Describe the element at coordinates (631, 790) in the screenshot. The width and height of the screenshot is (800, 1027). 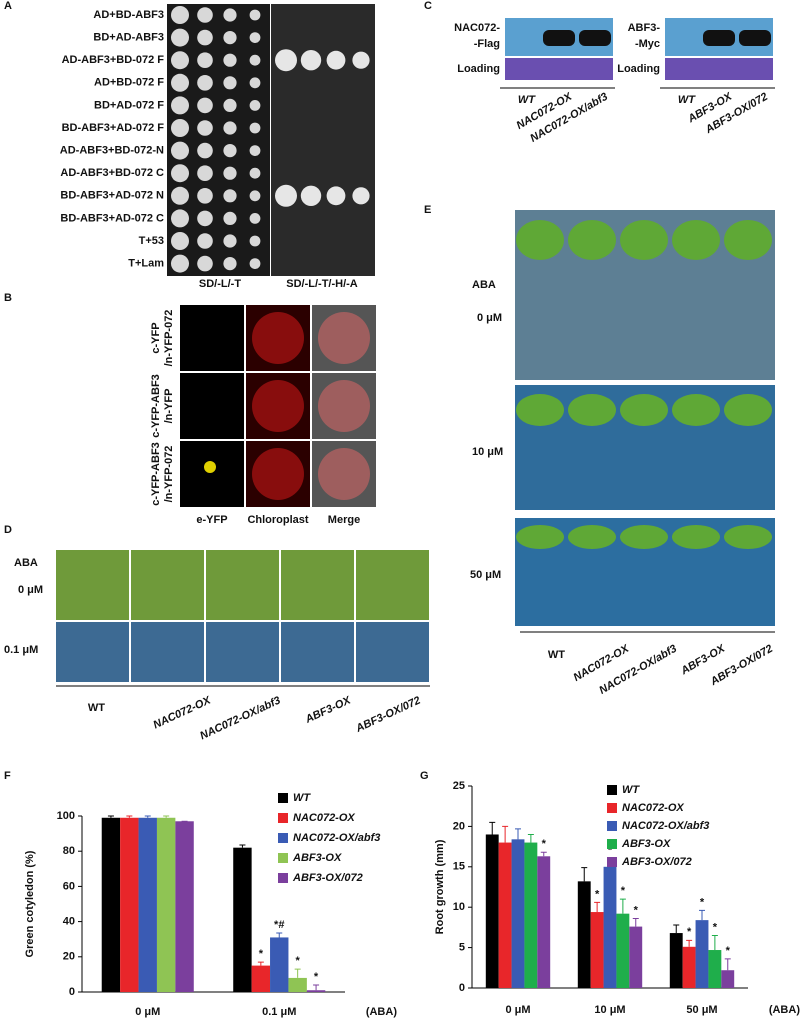
I see `legend-label: WT` at that location.